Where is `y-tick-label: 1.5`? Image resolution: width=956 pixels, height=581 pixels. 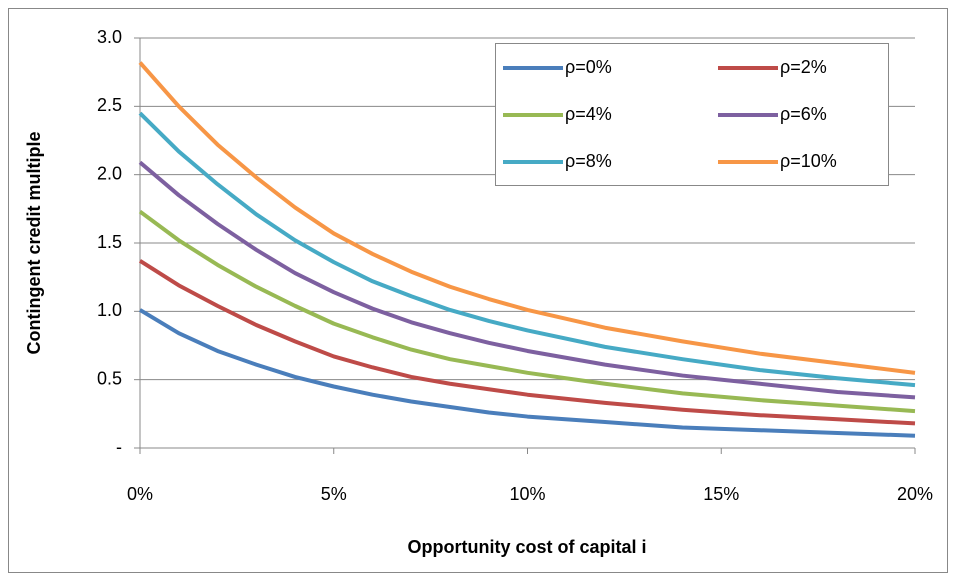 y-tick-label: 1.5 is located at coordinates (109, 242).